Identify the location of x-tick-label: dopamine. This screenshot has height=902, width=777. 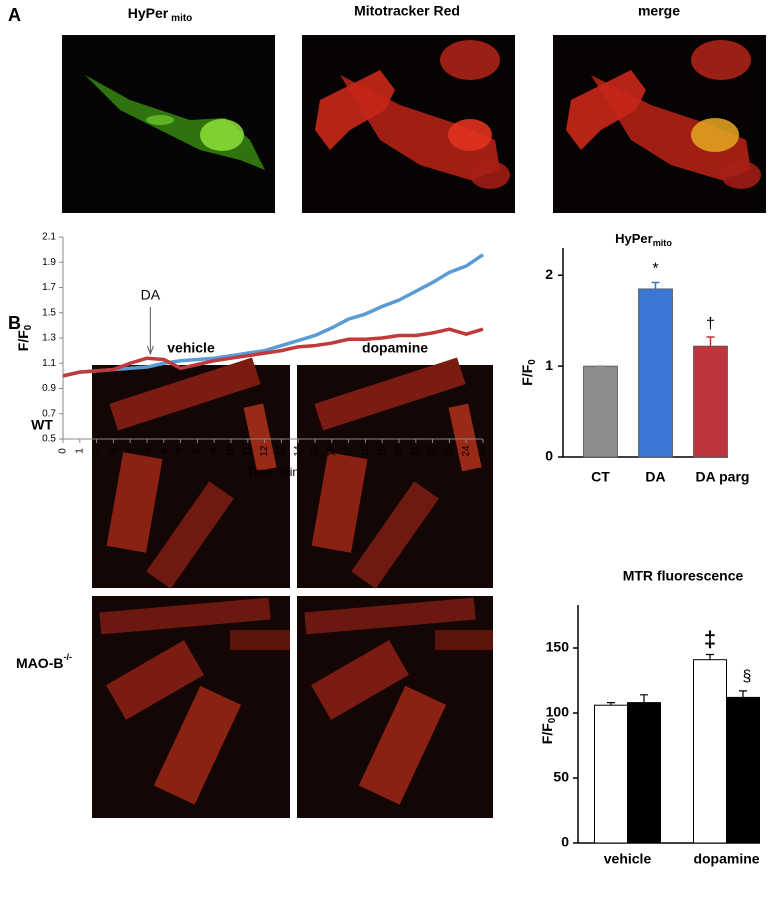
(726, 859).